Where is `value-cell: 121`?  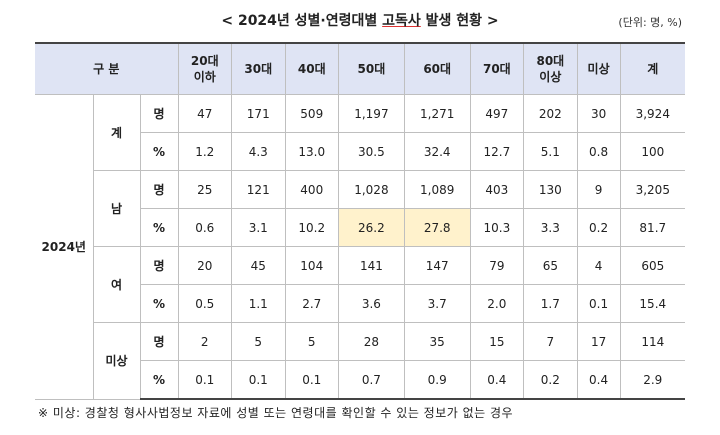 value-cell: 121 is located at coordinates (258, 189).